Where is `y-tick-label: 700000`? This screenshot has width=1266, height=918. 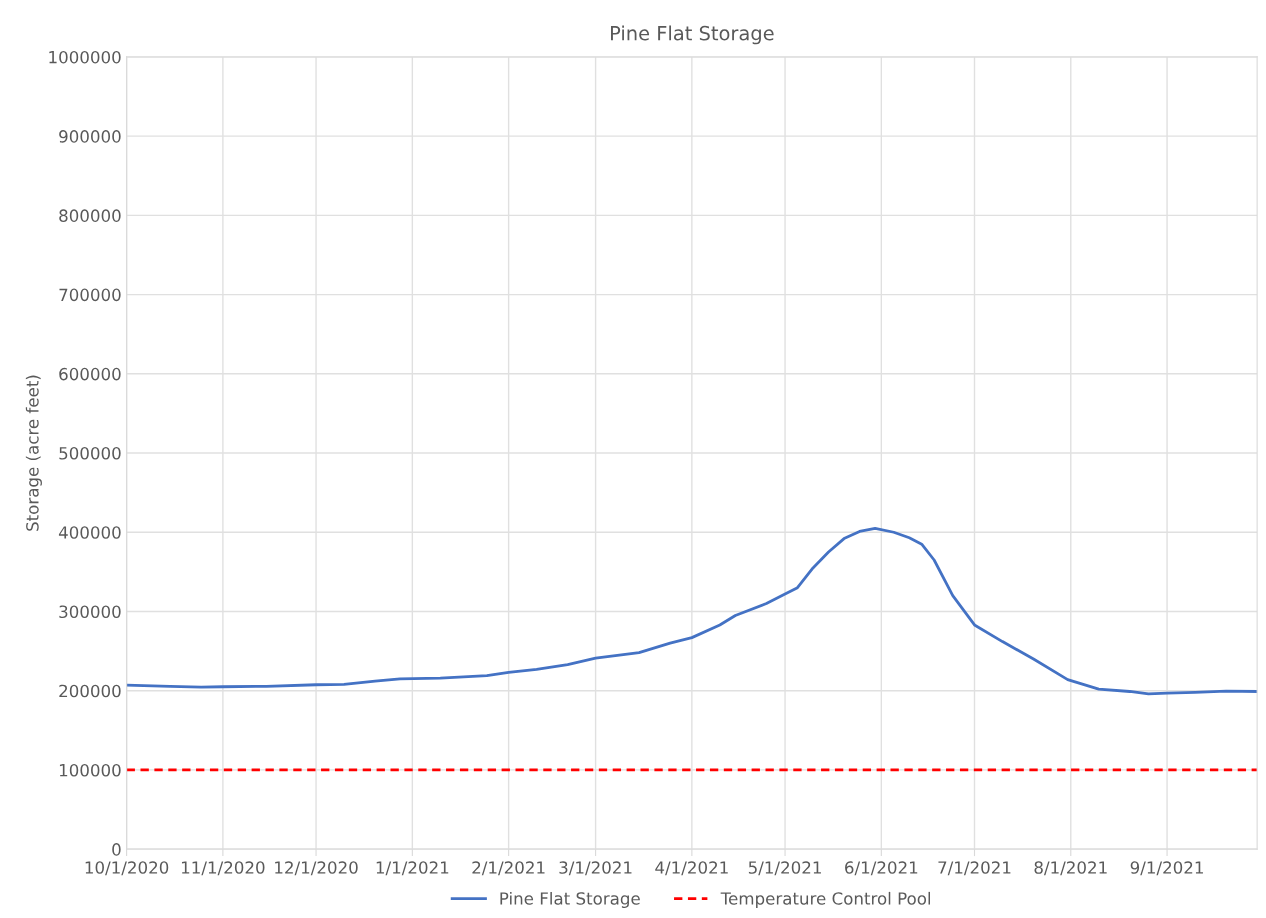
y-tick-label: 700000 is located at coordinates (90, 295).